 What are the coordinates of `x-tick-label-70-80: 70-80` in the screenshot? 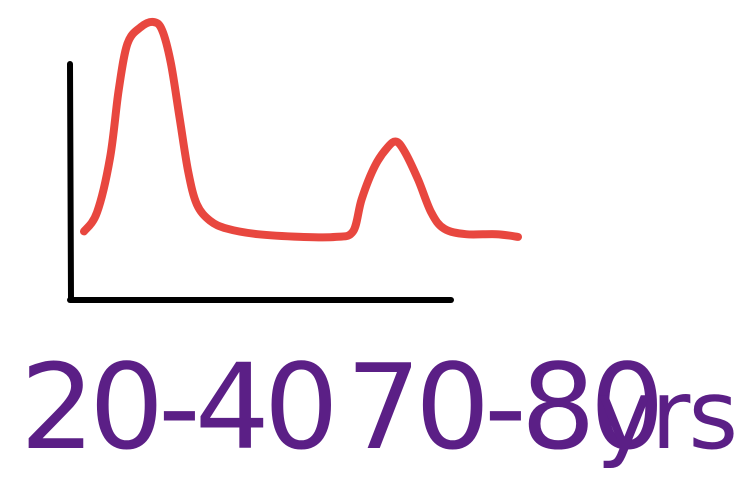 It's located at (502, 407).